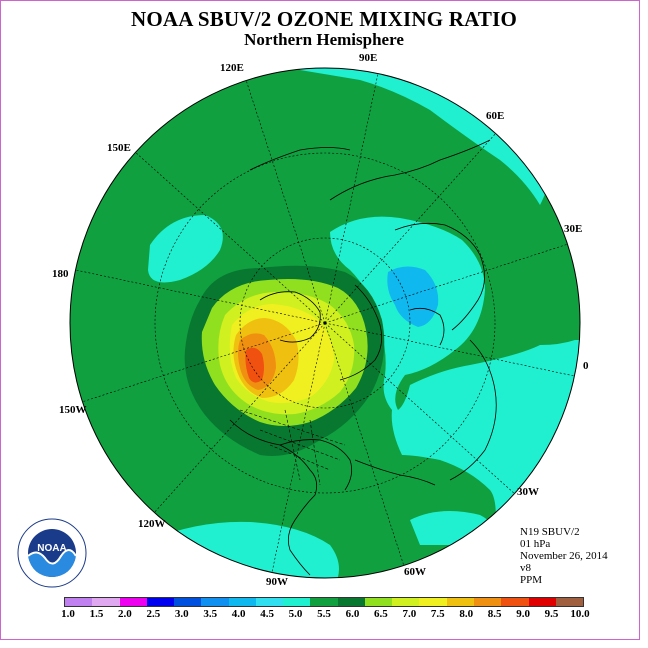 This screenshot has width=648, height=648. Describe the element at coordinates (525, 568) in the screenshot. I see `info-version: v8` at that location.